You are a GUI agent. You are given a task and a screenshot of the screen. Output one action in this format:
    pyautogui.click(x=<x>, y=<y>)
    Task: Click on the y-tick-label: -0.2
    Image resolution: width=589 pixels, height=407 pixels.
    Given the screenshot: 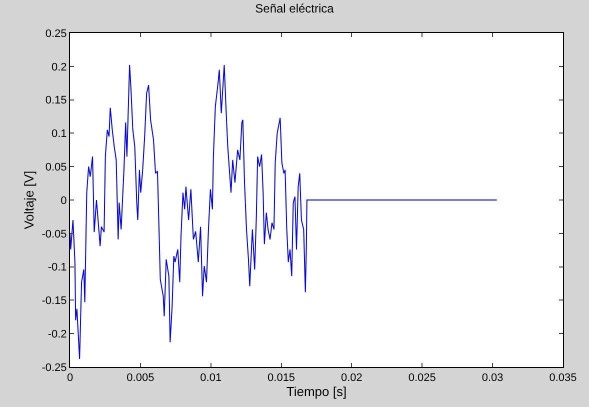 What is the action you would take?
    pyautogui.click(x=57, y=334)
    